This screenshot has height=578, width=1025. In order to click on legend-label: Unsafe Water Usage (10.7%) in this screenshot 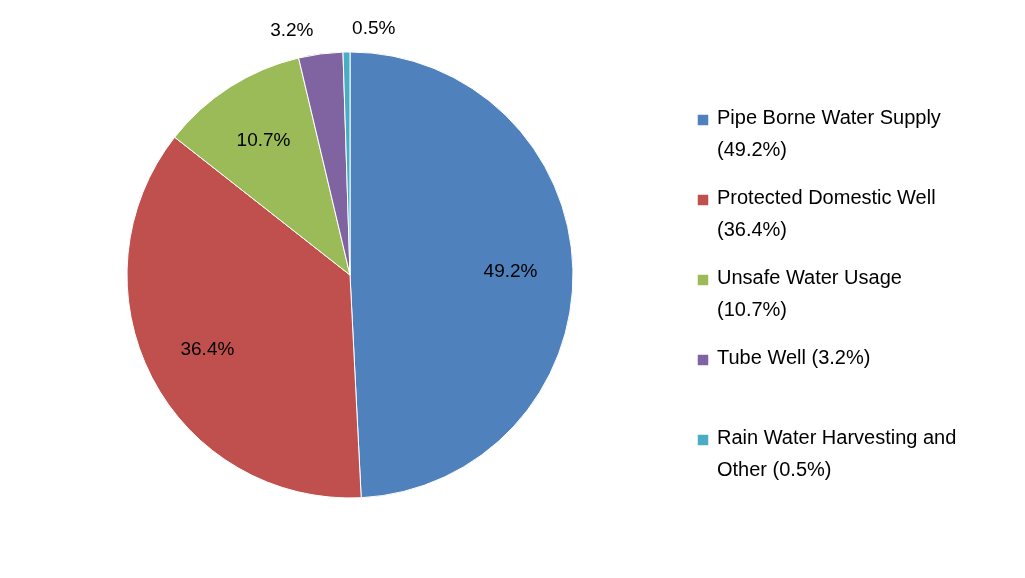, I will do `click(809, 293)`.